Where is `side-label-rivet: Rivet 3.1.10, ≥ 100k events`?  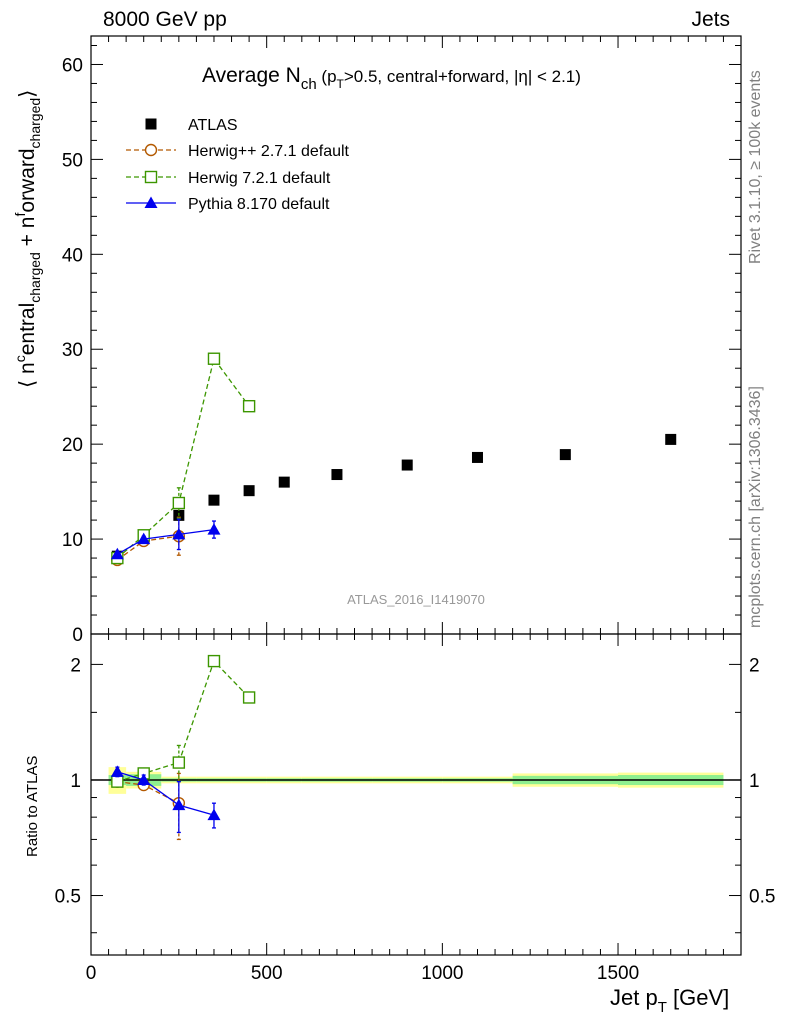
side-label-rivet: Rivet 3.1.10, ≥ 100k events is located at coordinates (755, 167).